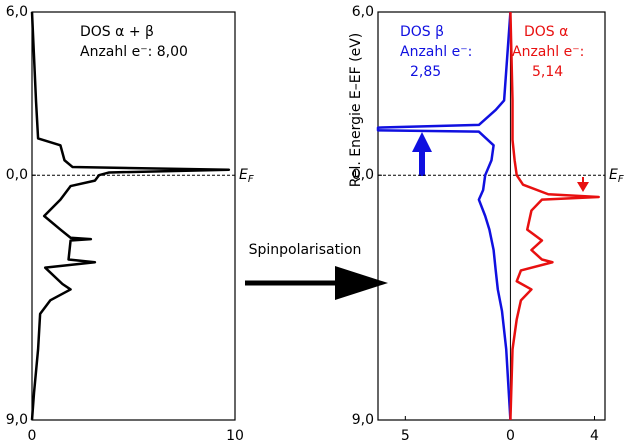 This screenshot has height=448, width=629. Describe the element at coordinates (117, 32) in the screenshot. I see `annotation: DOS α + β` at that location.